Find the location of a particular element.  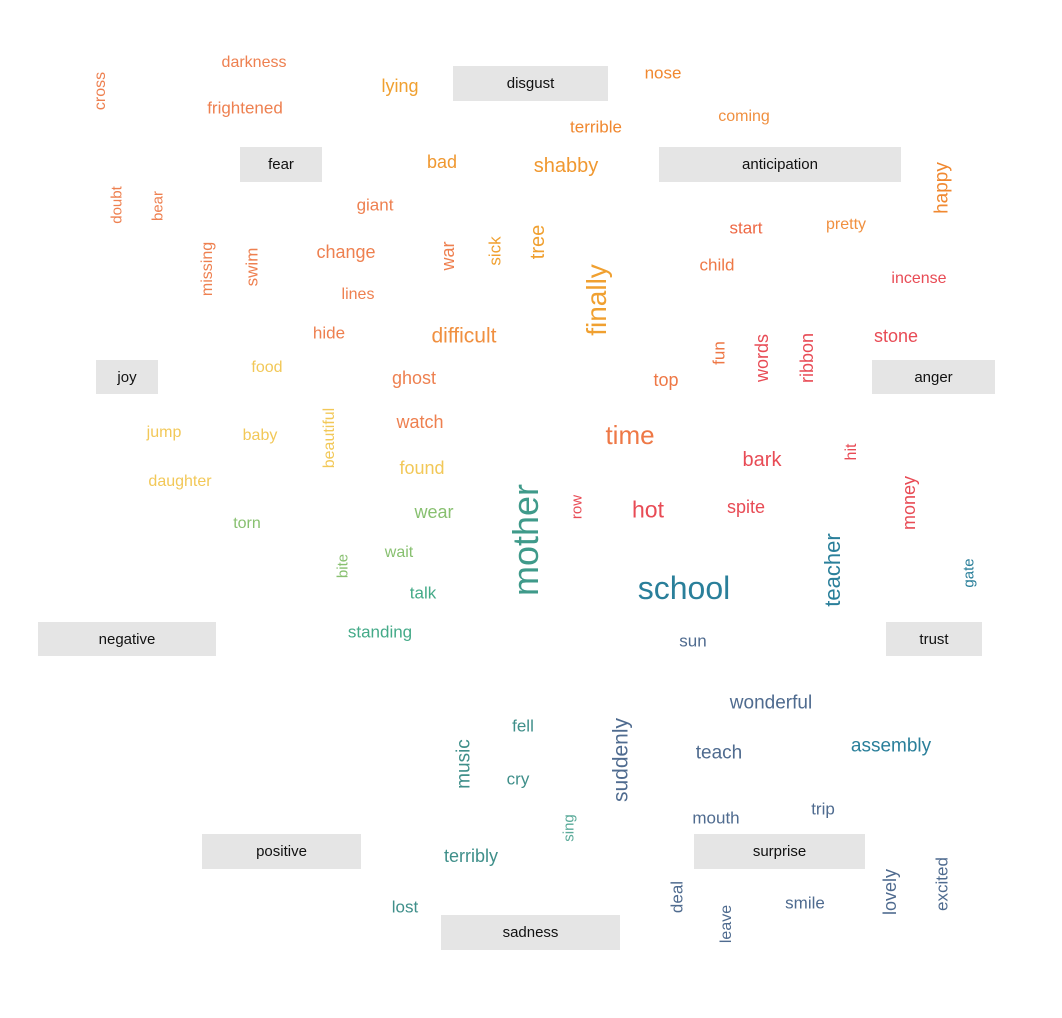

word-child: child is located at coordinates (717, 265).